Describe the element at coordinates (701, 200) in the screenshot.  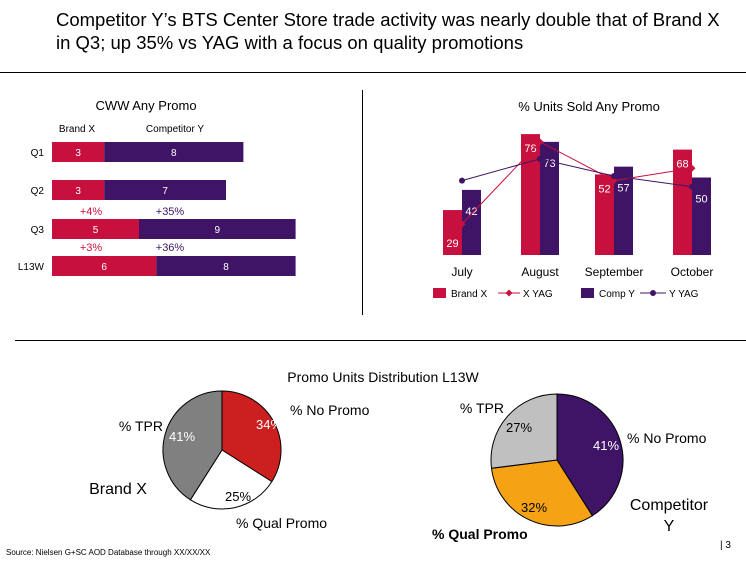
I see `data-label-comp-y: 50` at that location.